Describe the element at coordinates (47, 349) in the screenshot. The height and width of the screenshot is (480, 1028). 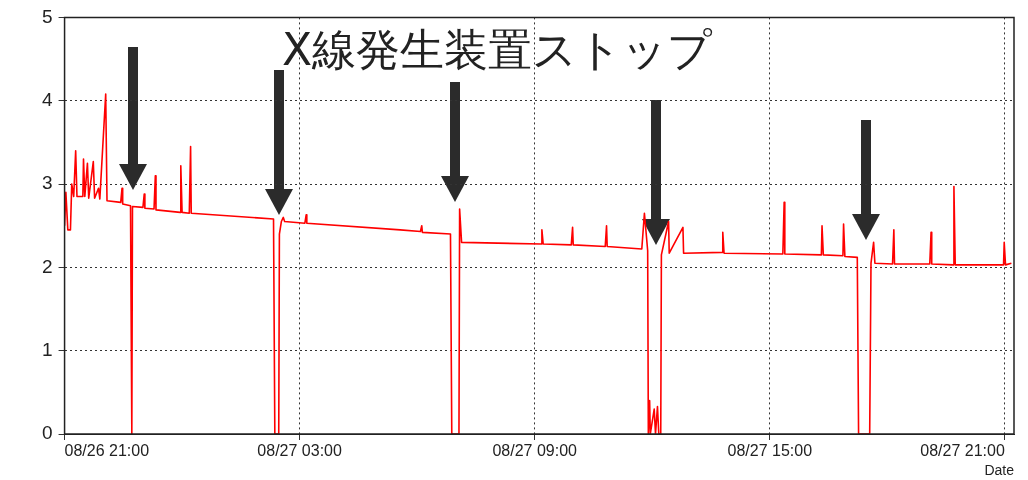
I see `y-tick-label: 1` at that location.